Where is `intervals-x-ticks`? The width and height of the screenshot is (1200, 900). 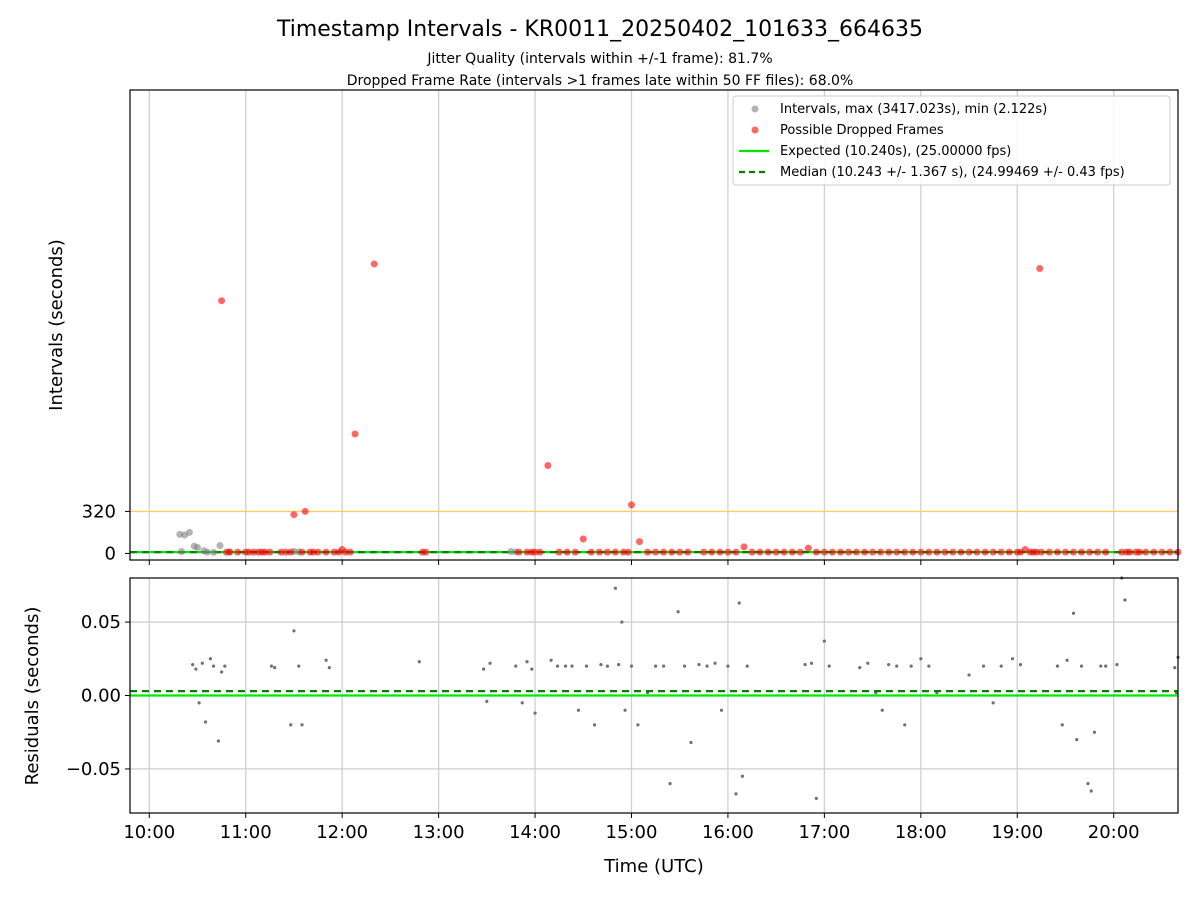
intervals-x-ticks is located at coordinates (631, 562).